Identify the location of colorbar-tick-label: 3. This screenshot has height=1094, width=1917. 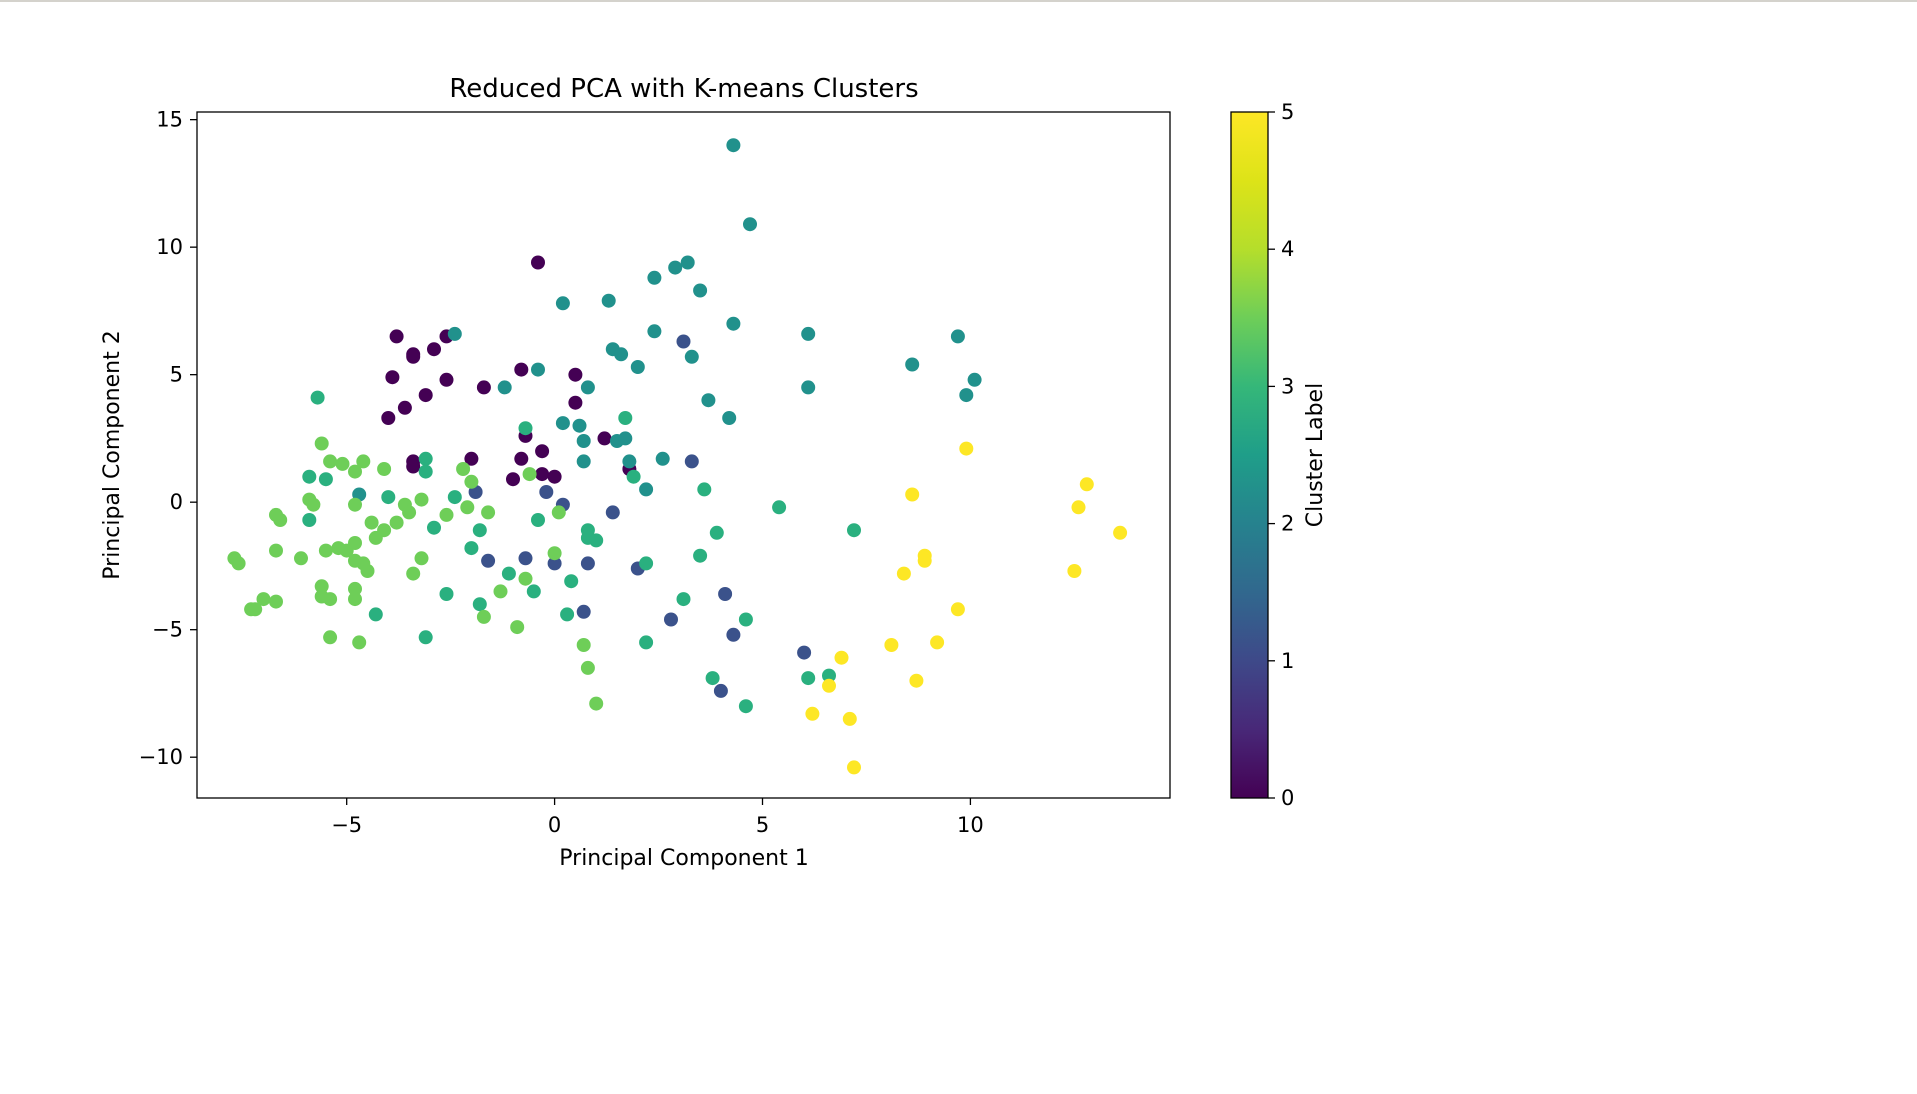
(1287, 386).